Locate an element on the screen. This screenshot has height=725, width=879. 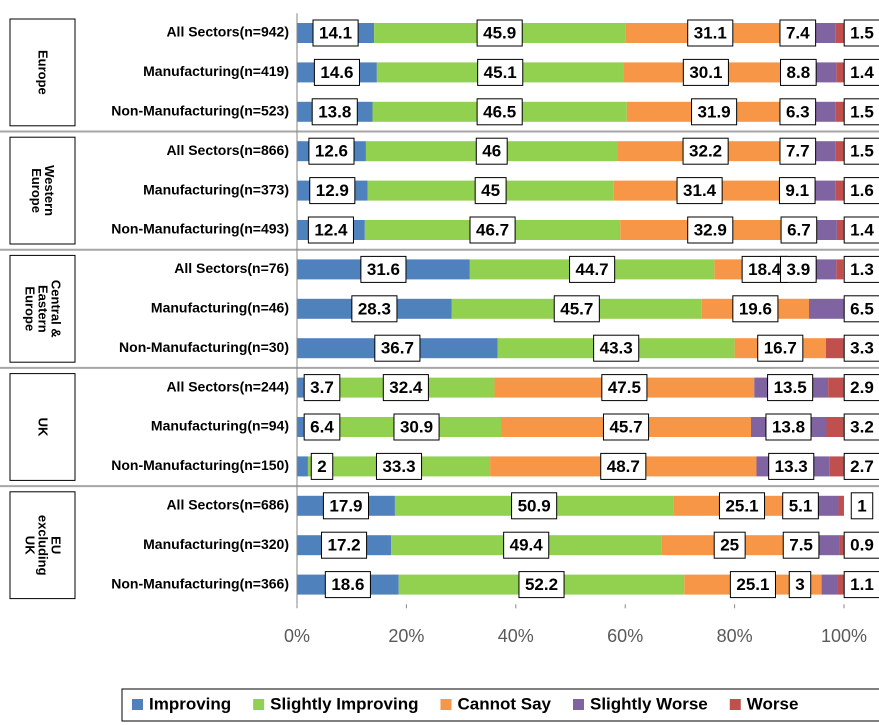
data-label: 46.5 is located at coordinates (499, 111).